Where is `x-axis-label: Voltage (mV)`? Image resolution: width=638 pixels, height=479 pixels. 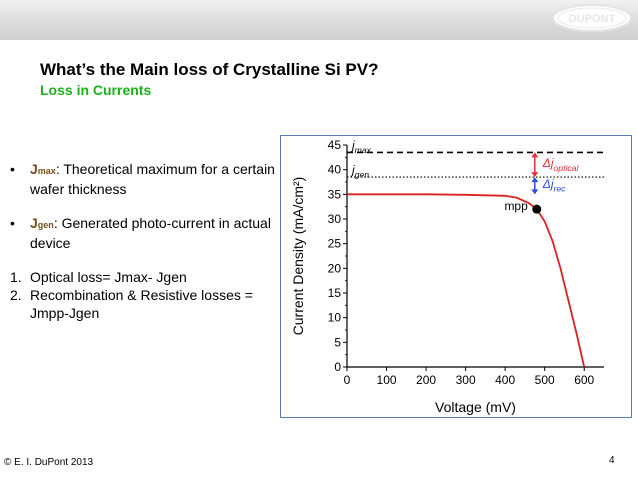 x-axis-label: Voltage (mV) is located at coordinates (475, 407).